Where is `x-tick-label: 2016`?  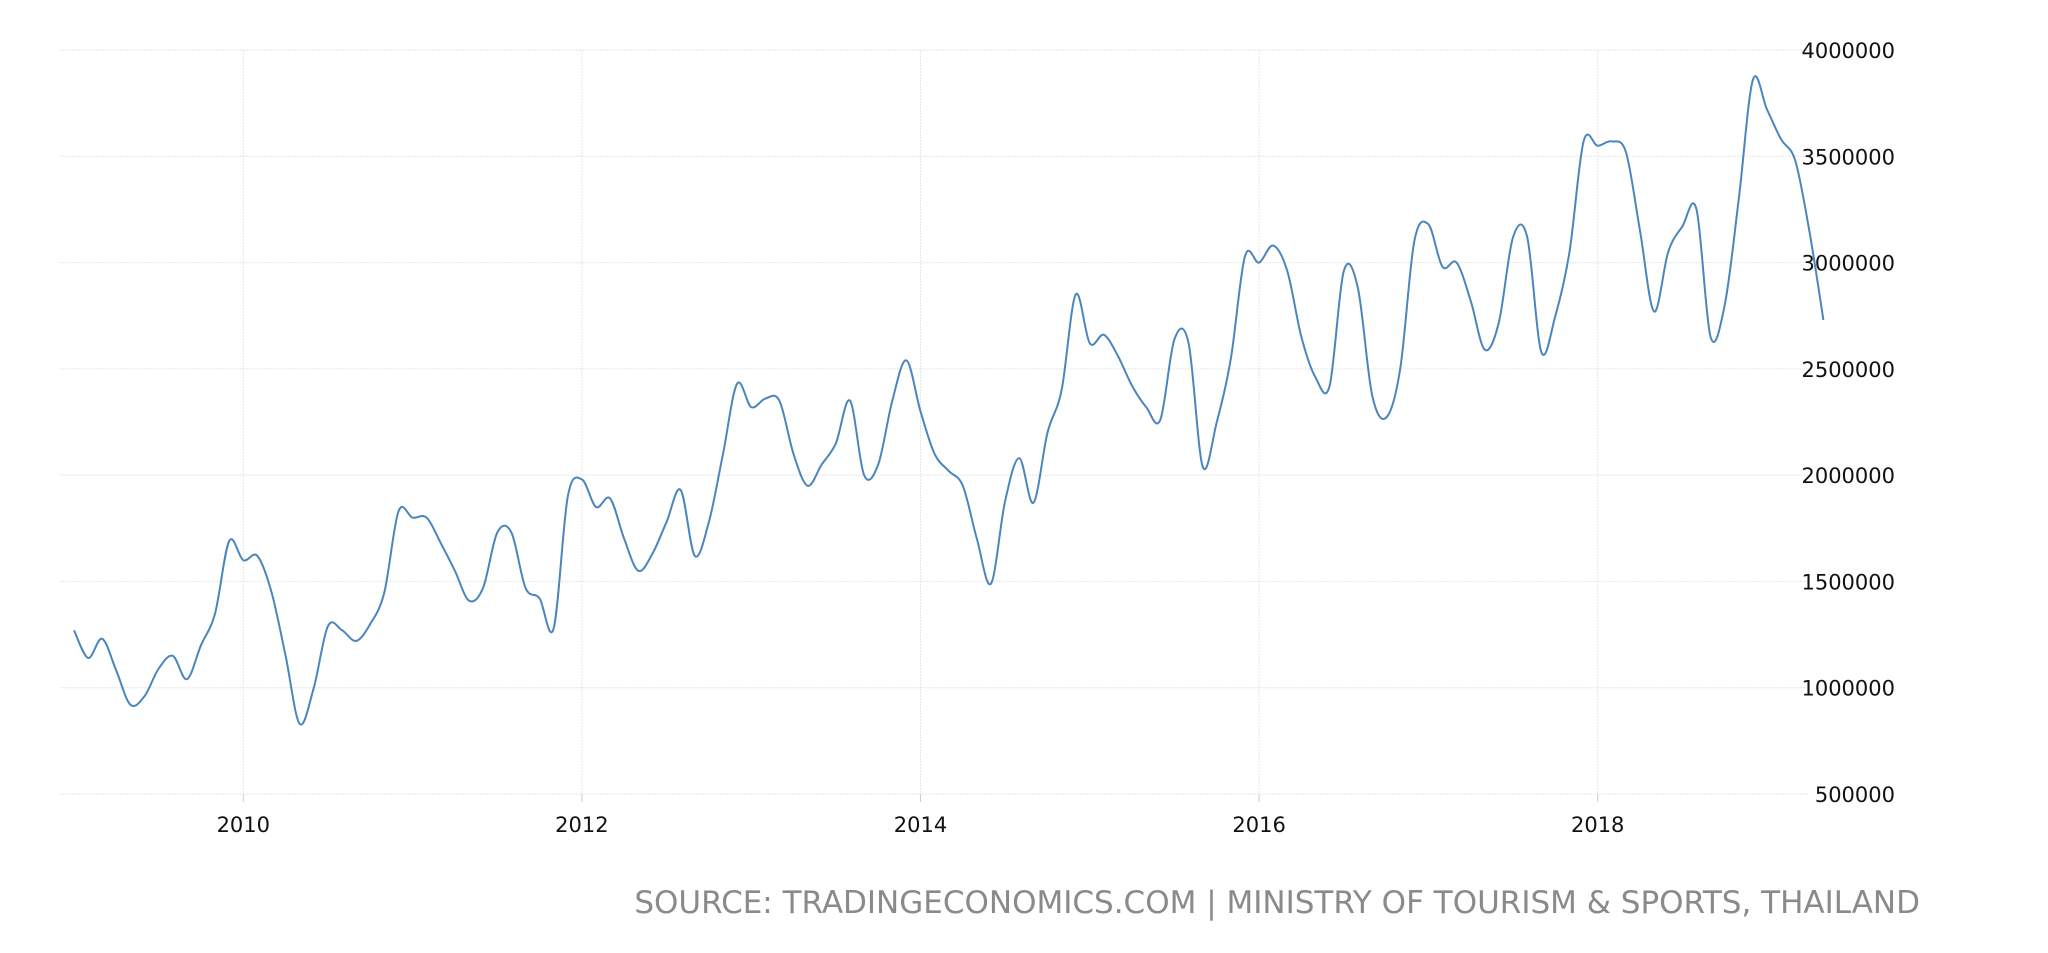
x-tick-label: 2016 is located at coordinates (1258, 825).